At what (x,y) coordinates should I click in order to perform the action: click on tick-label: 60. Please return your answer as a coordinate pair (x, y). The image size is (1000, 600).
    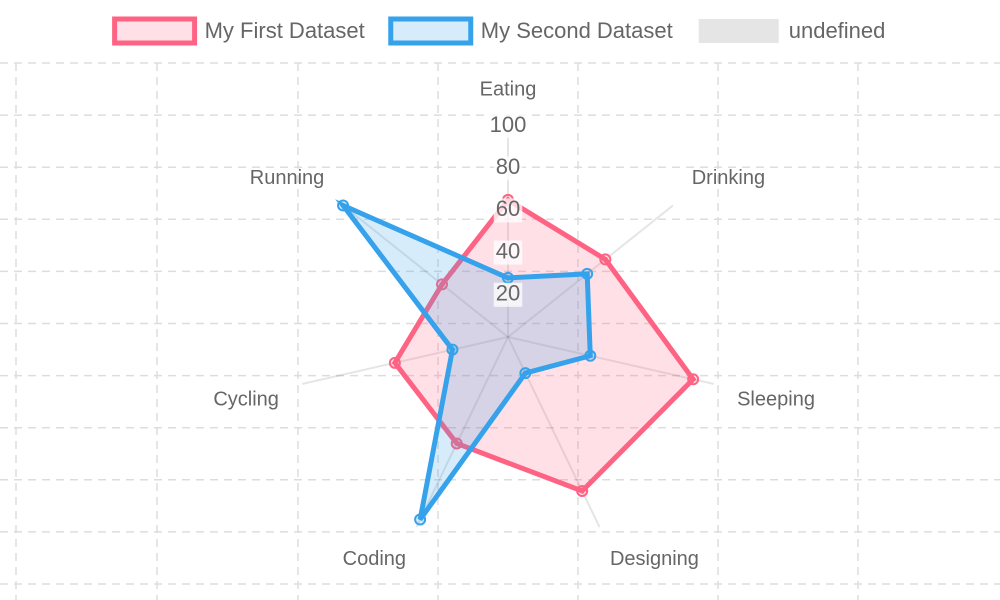
    Looking at the image, I should click on (508, 208).